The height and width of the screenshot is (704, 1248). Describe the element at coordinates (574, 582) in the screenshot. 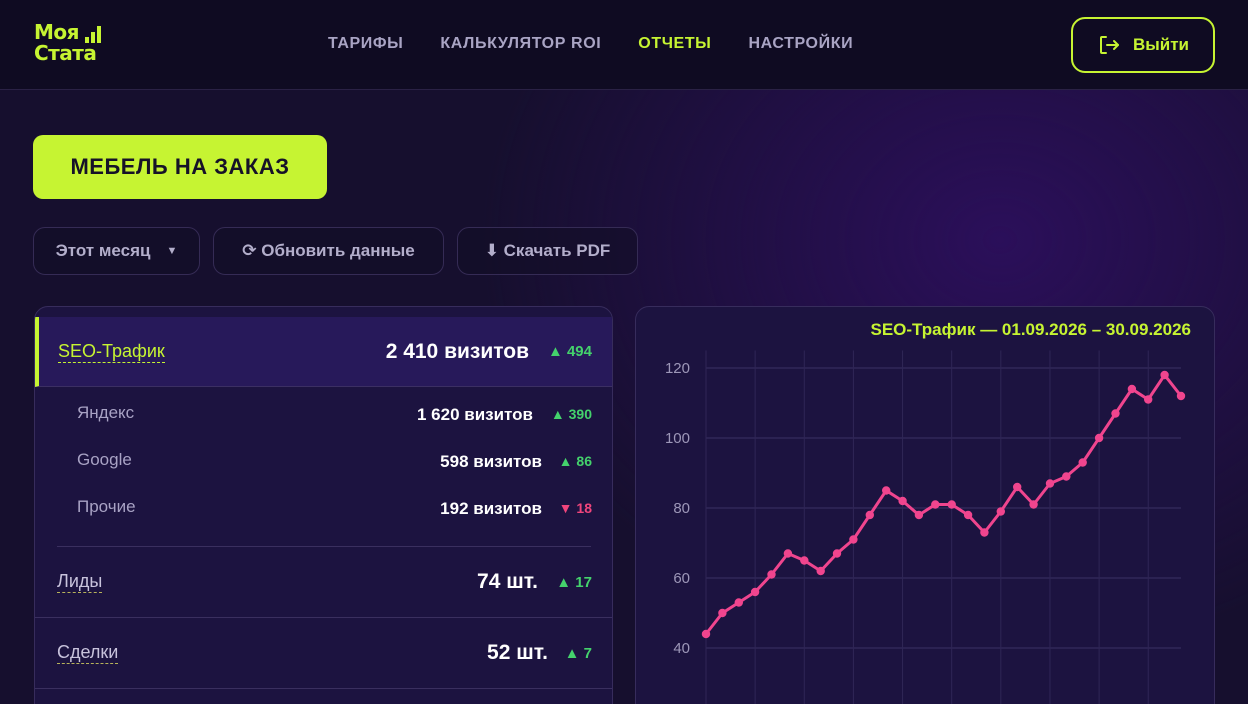

I see `metric-delta-leads: ▲ 17` at that location.